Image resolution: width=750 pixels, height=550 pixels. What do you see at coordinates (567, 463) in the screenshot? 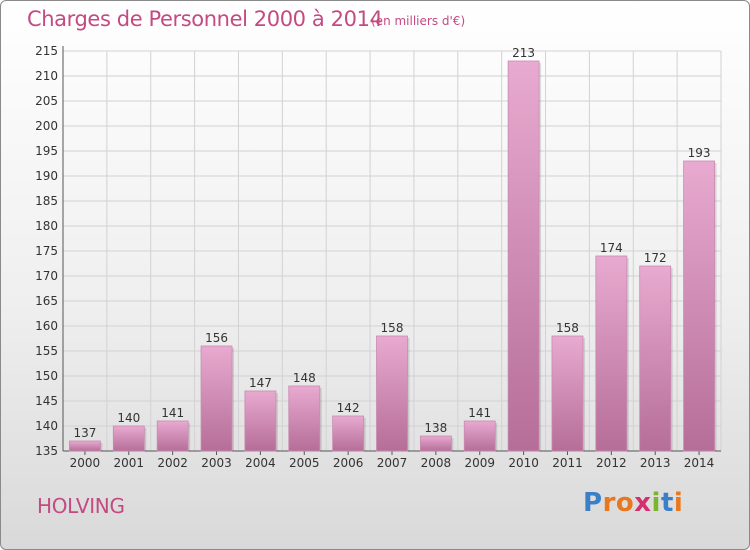
I see `x-tick-label: 2011` at bounding box center [567, 463].